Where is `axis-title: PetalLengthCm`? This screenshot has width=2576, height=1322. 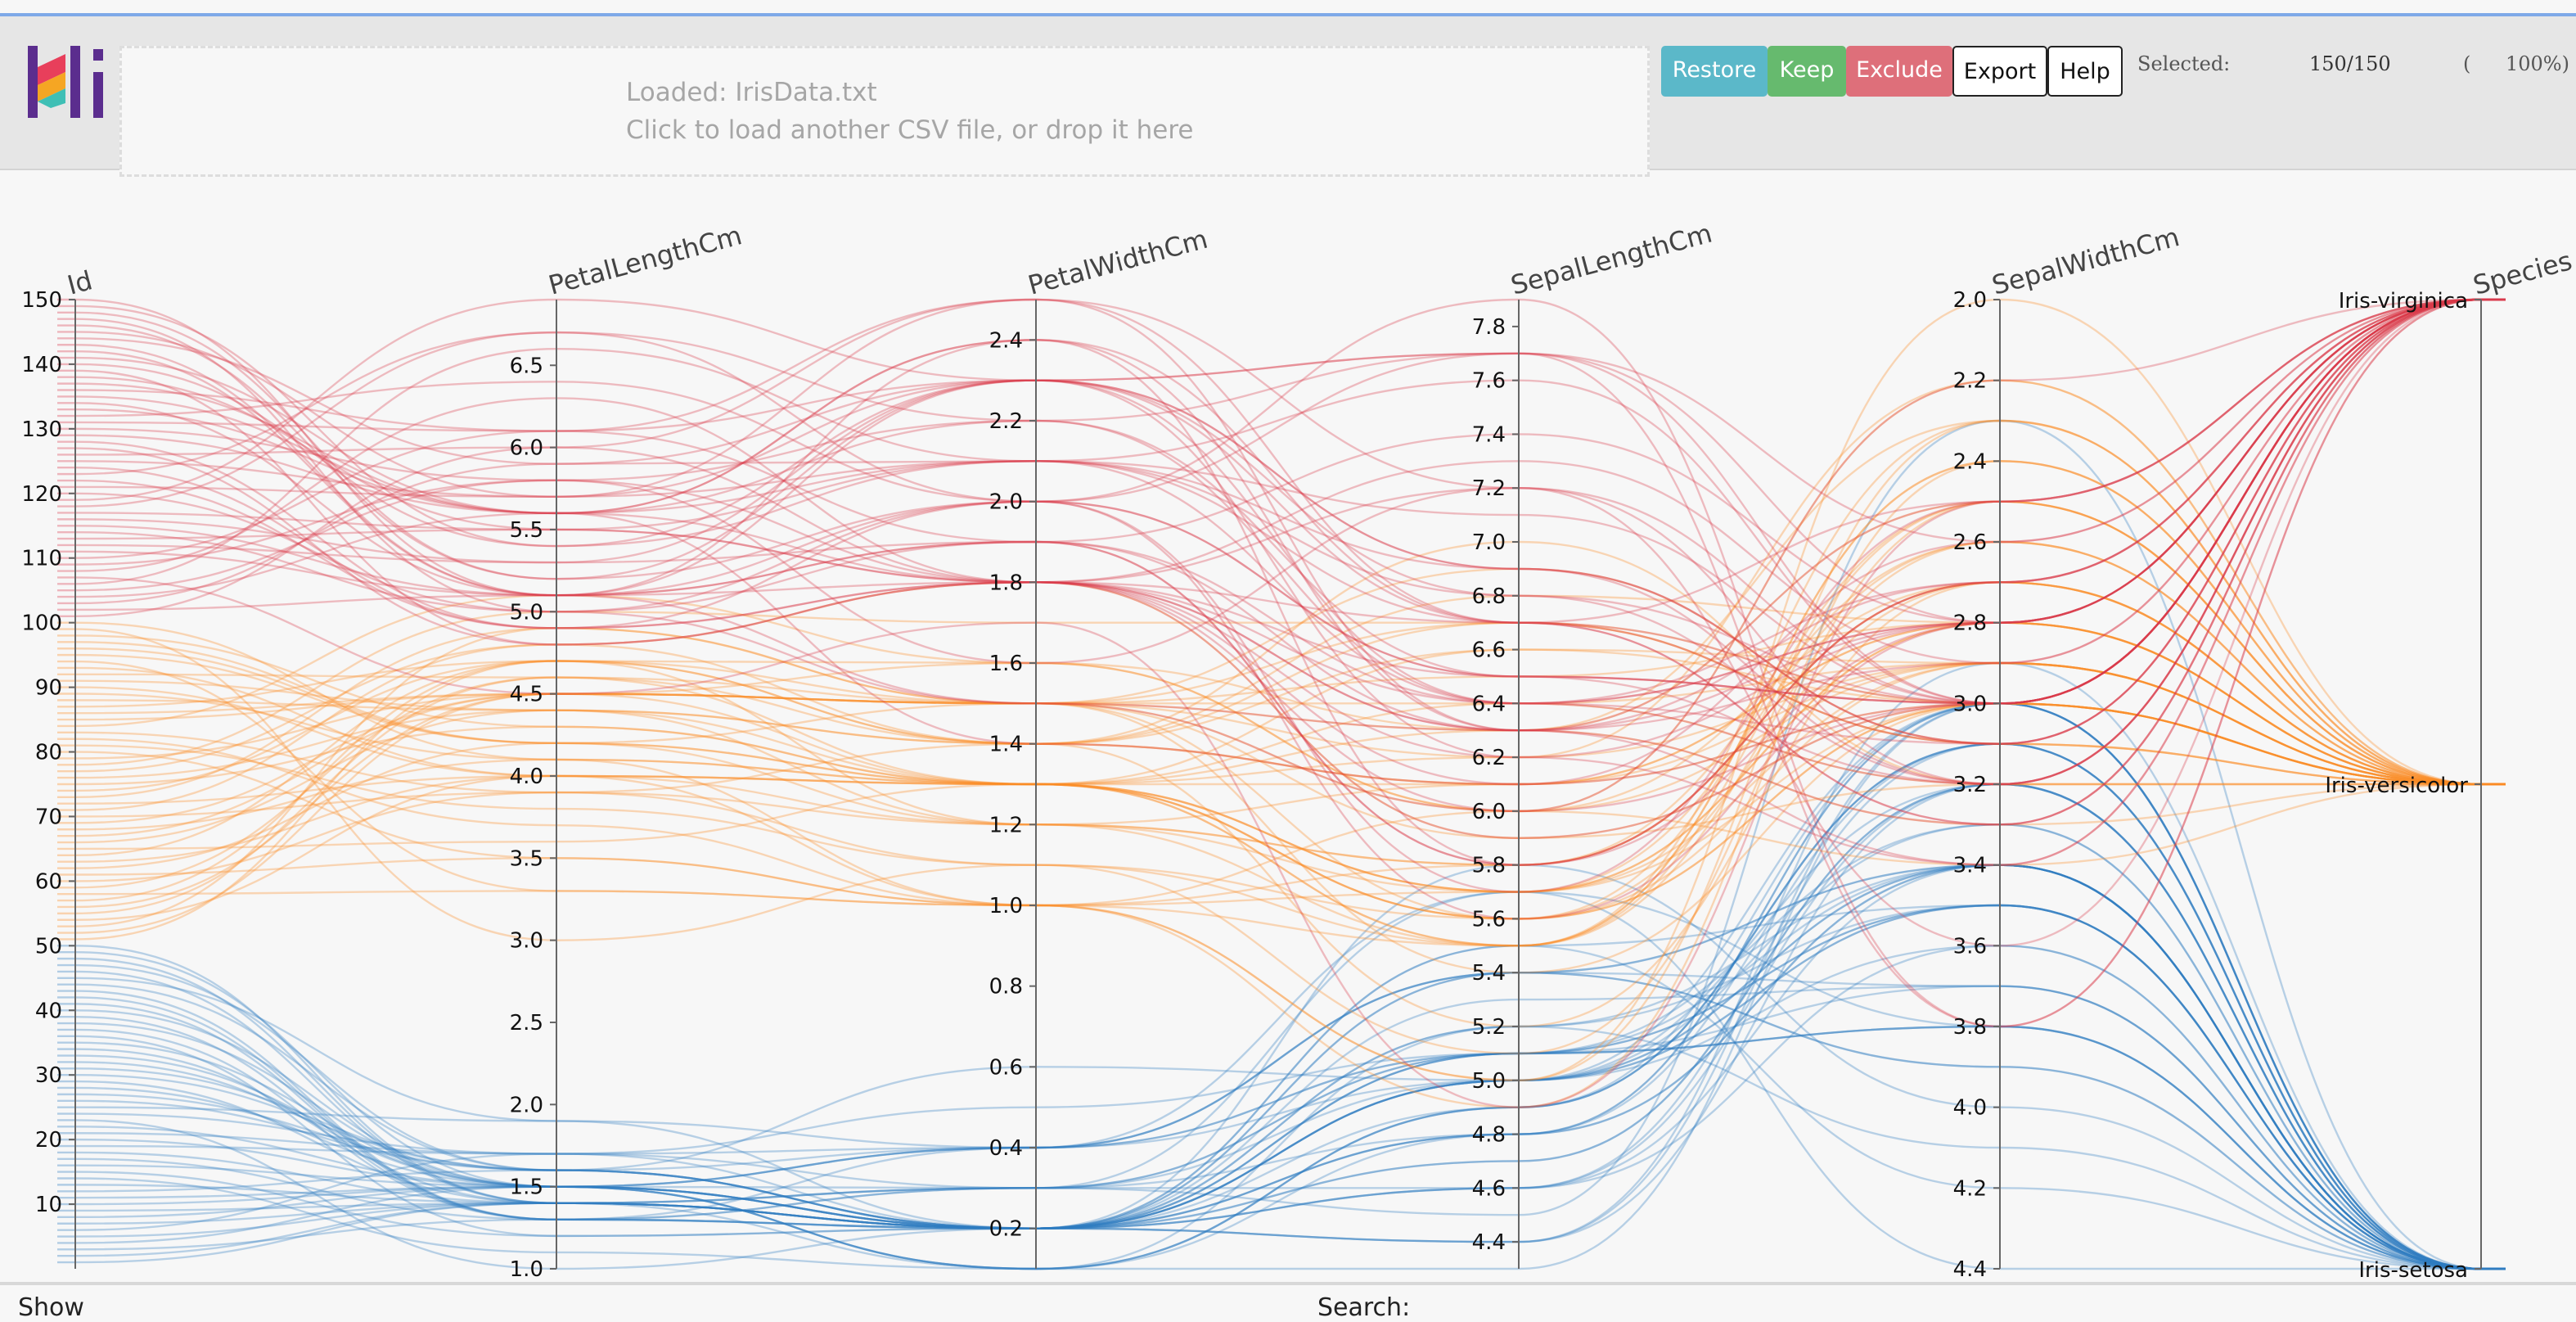
axis-title: PetalLengthCm is located at coordinates (645, 260).